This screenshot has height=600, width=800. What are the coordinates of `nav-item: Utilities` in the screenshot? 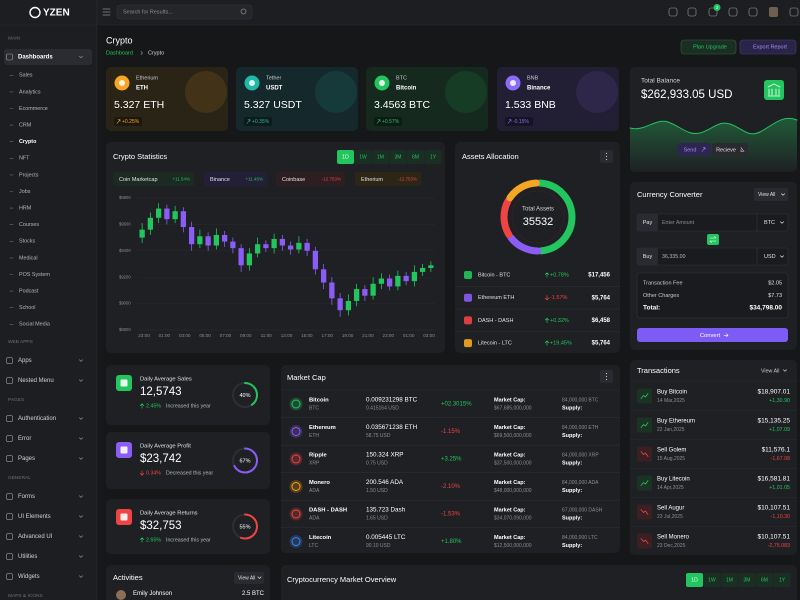 It's located at (27, 557).